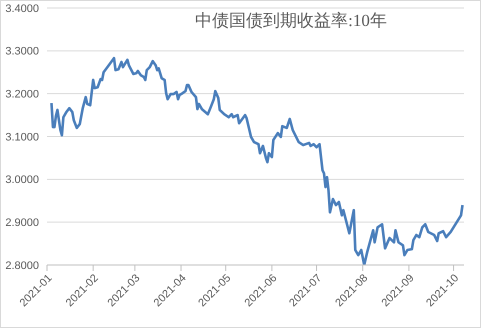  Describe the element at coordinates (22, 8) in the screenshot. I see `y-tick-label: 3.4000` at that location.